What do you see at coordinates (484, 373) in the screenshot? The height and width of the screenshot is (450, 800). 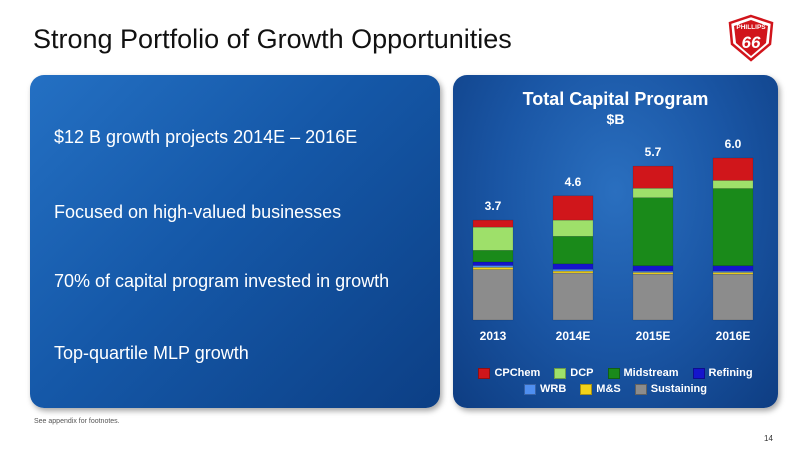 I see `legend-swatch-cpchem` at bounding box center [484, 373].